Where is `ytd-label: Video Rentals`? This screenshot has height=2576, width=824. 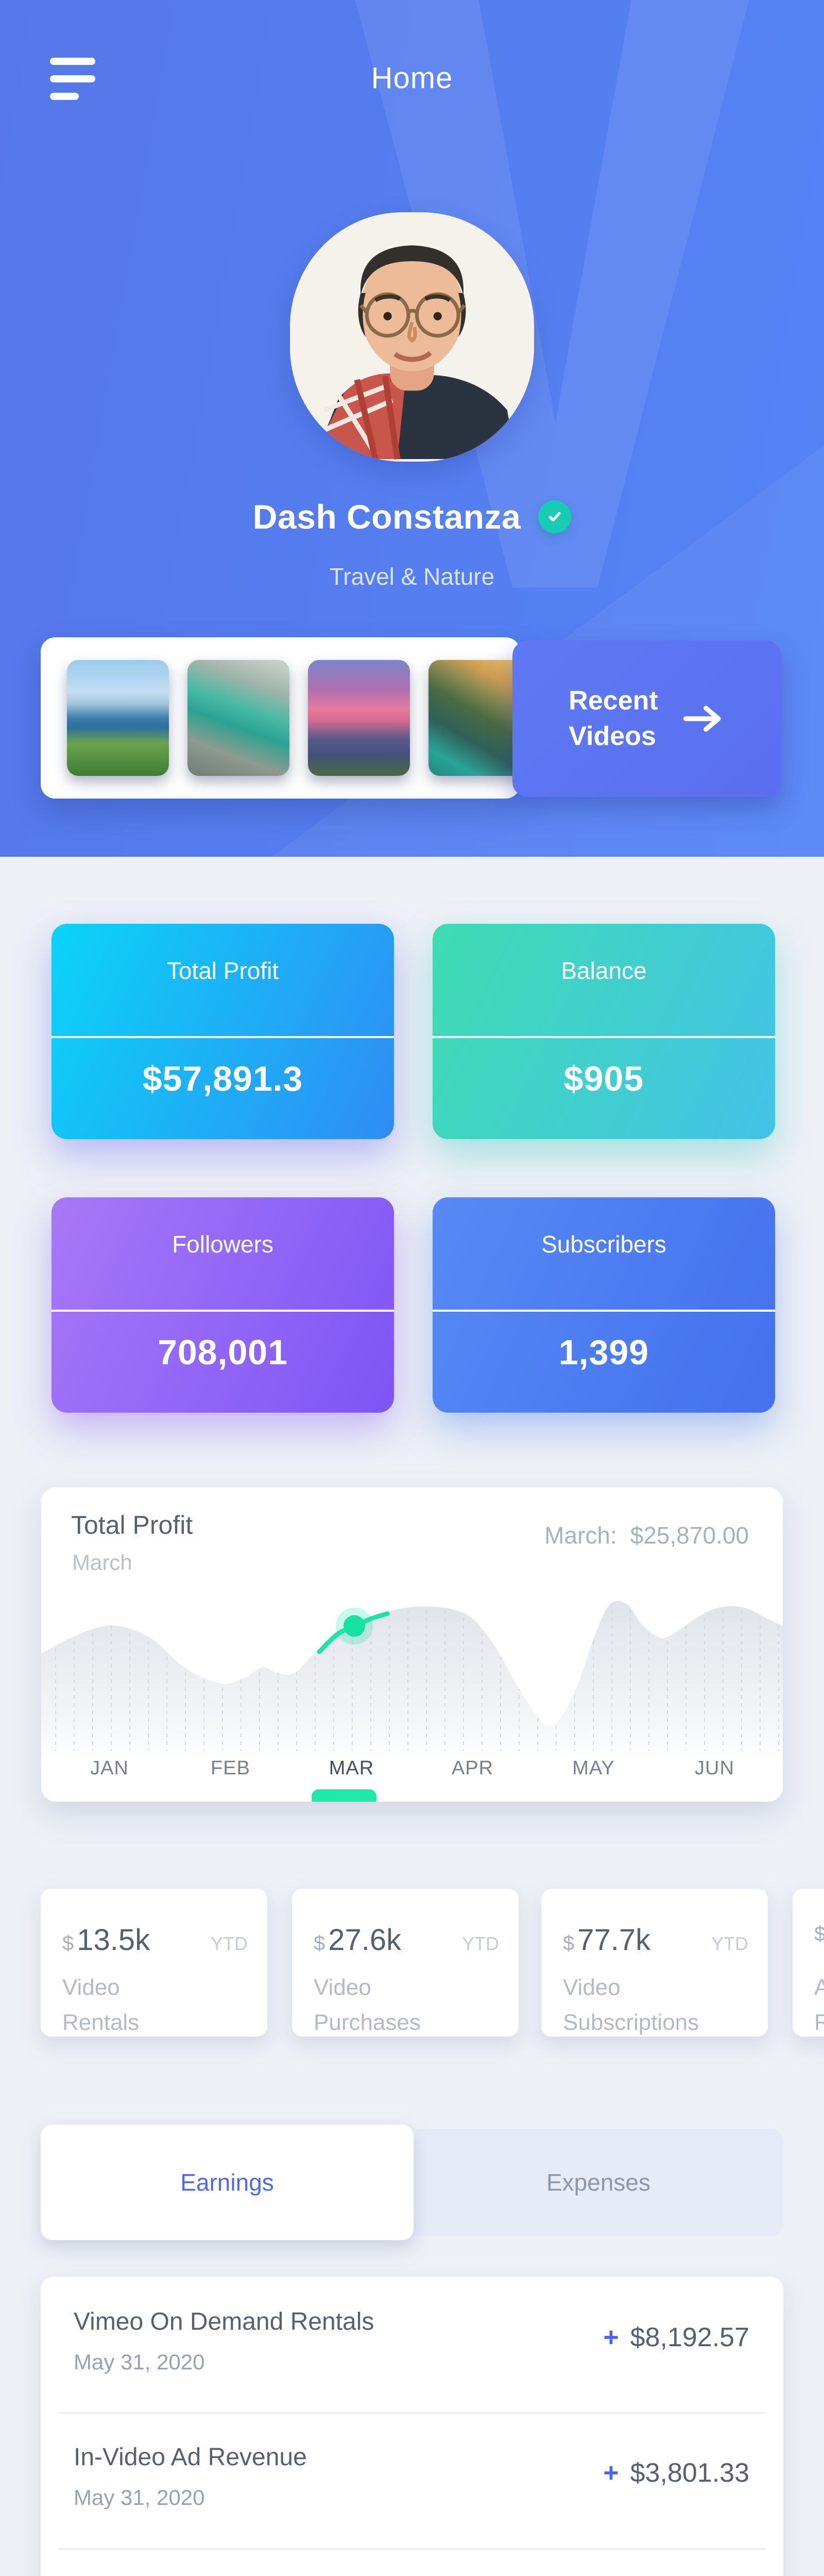 ytd-label: Video Rentals is located at coordinates (101, 2005).